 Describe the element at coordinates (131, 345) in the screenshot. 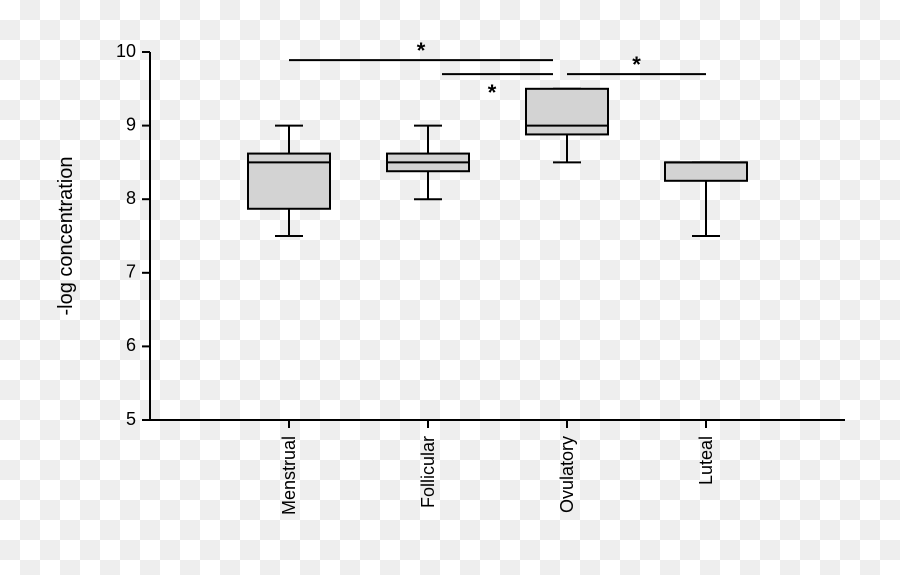

I see `y-tick-label: 6` at that location.